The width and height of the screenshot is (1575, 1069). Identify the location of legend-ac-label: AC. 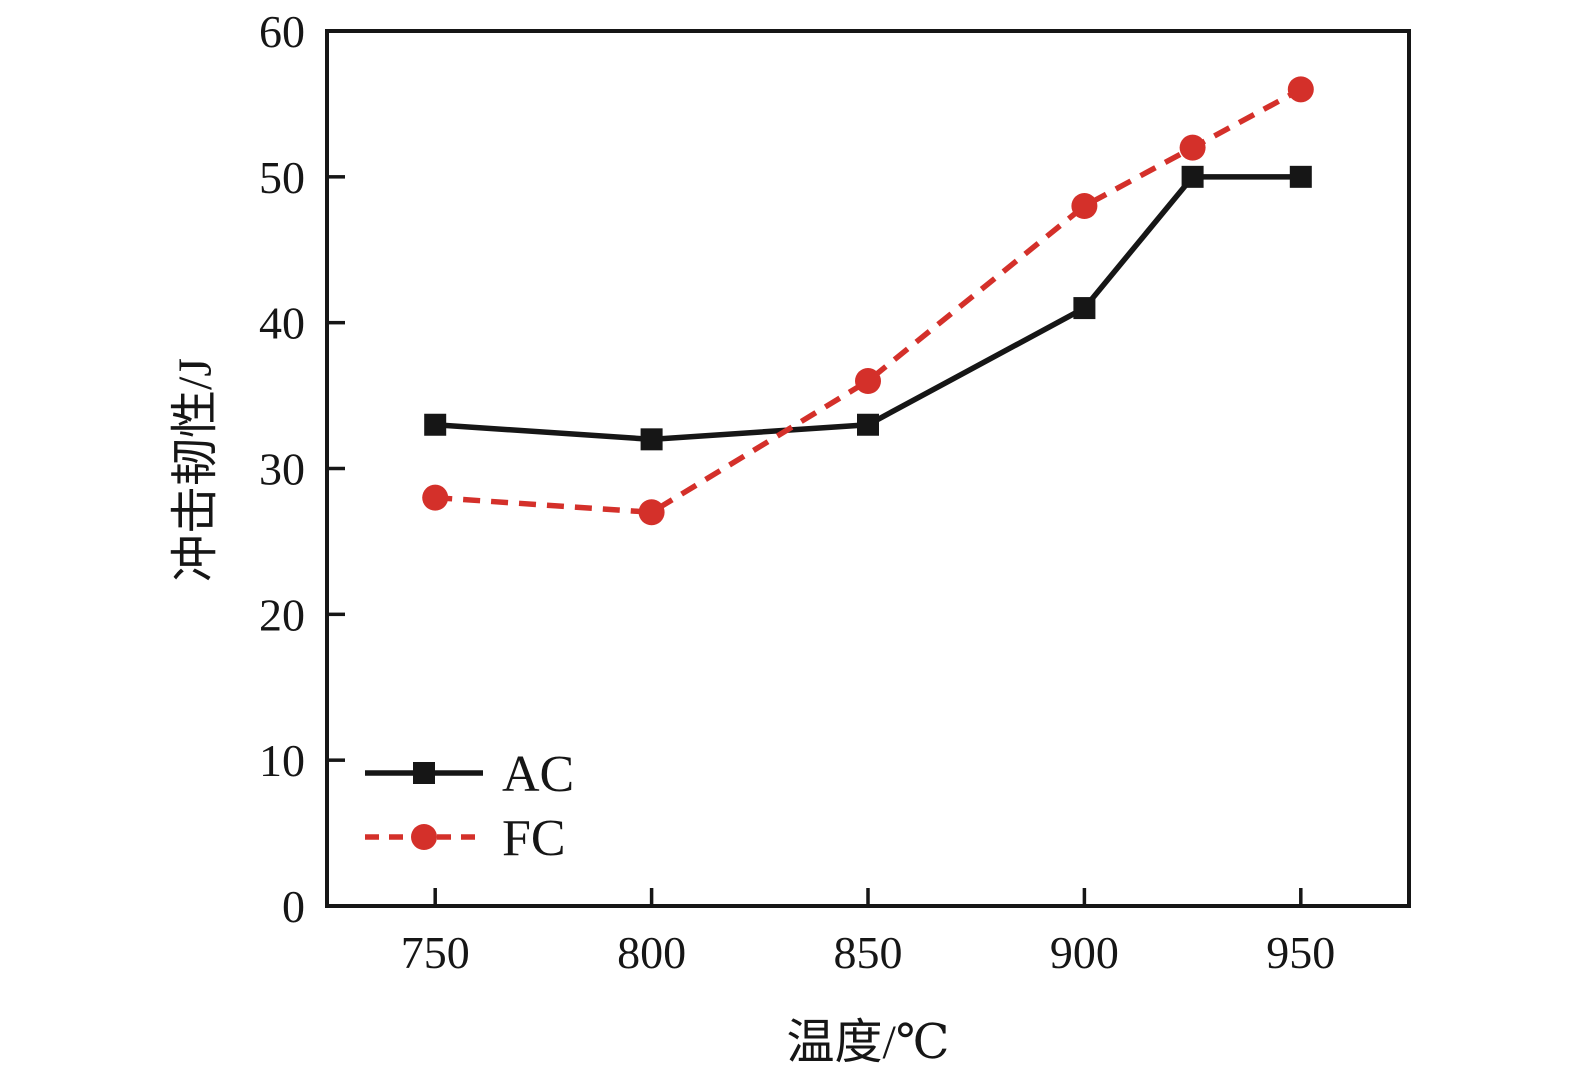
(538, 774).